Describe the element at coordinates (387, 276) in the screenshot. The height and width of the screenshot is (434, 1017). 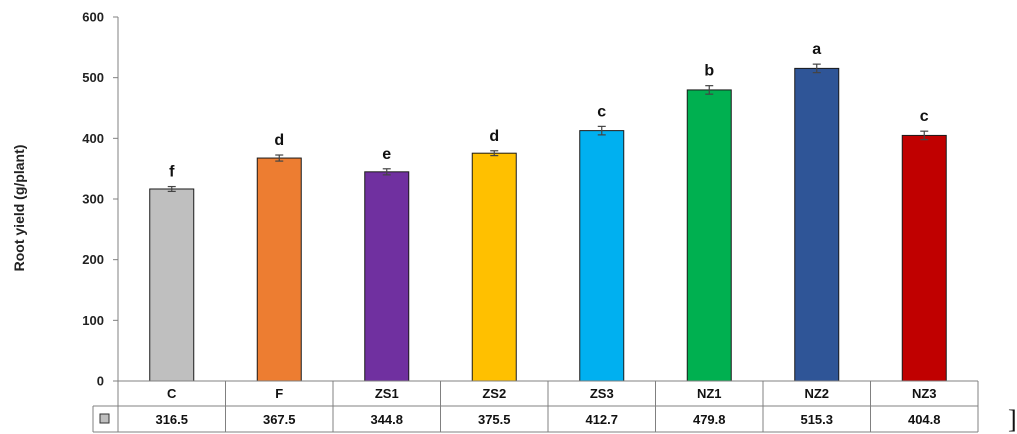
I see `bar-ZS1` at that location.